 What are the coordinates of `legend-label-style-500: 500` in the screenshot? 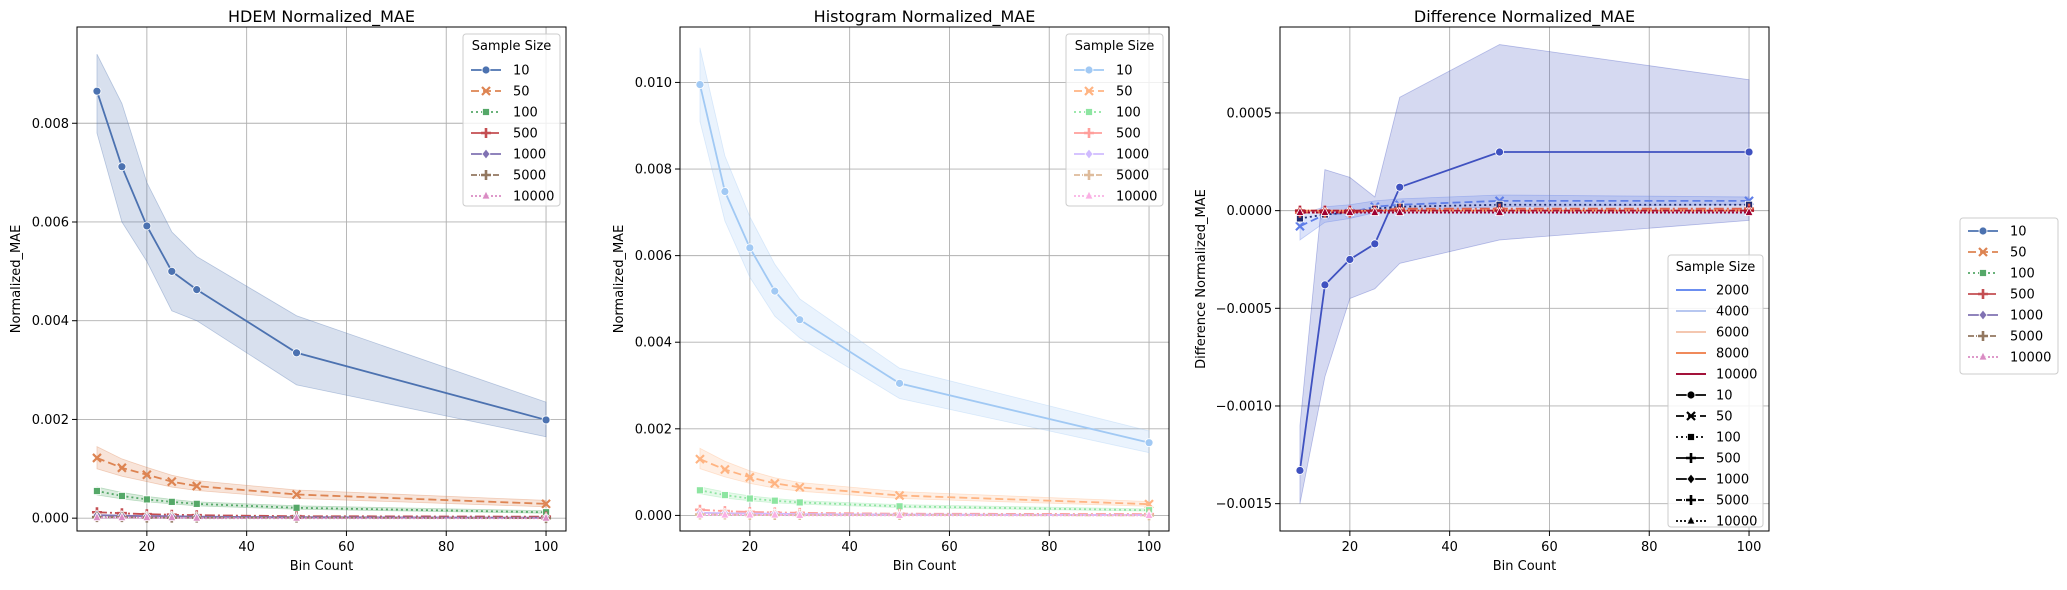 It's located at (1728, 459).